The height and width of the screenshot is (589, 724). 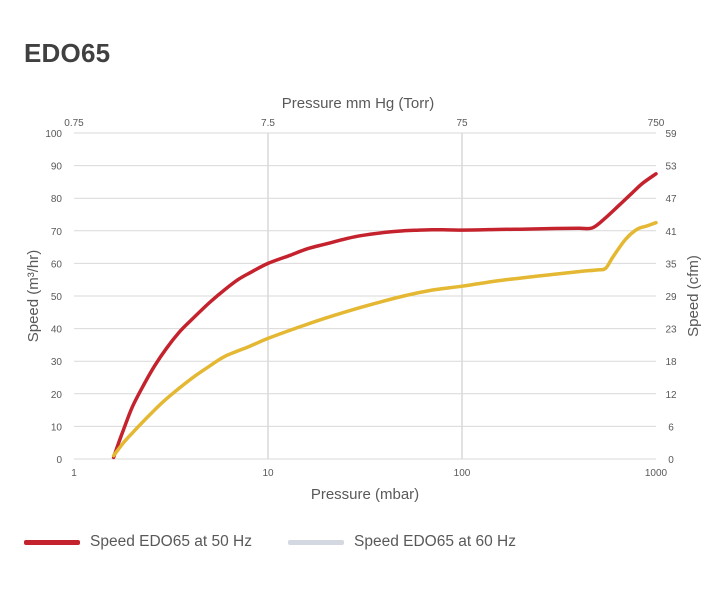 I want to click on x-tick-label: 1000, so click(x=656, y=473).